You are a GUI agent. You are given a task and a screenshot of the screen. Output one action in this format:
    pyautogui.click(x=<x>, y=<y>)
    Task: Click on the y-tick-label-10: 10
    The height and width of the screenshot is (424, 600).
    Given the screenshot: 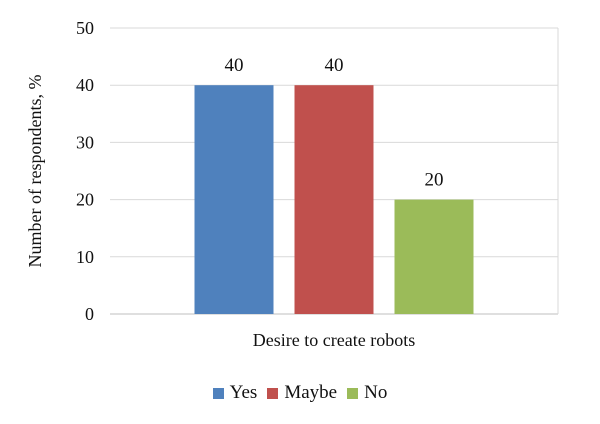 What is the action you would take?
    pyautogui.click(x=85, y=257)
    